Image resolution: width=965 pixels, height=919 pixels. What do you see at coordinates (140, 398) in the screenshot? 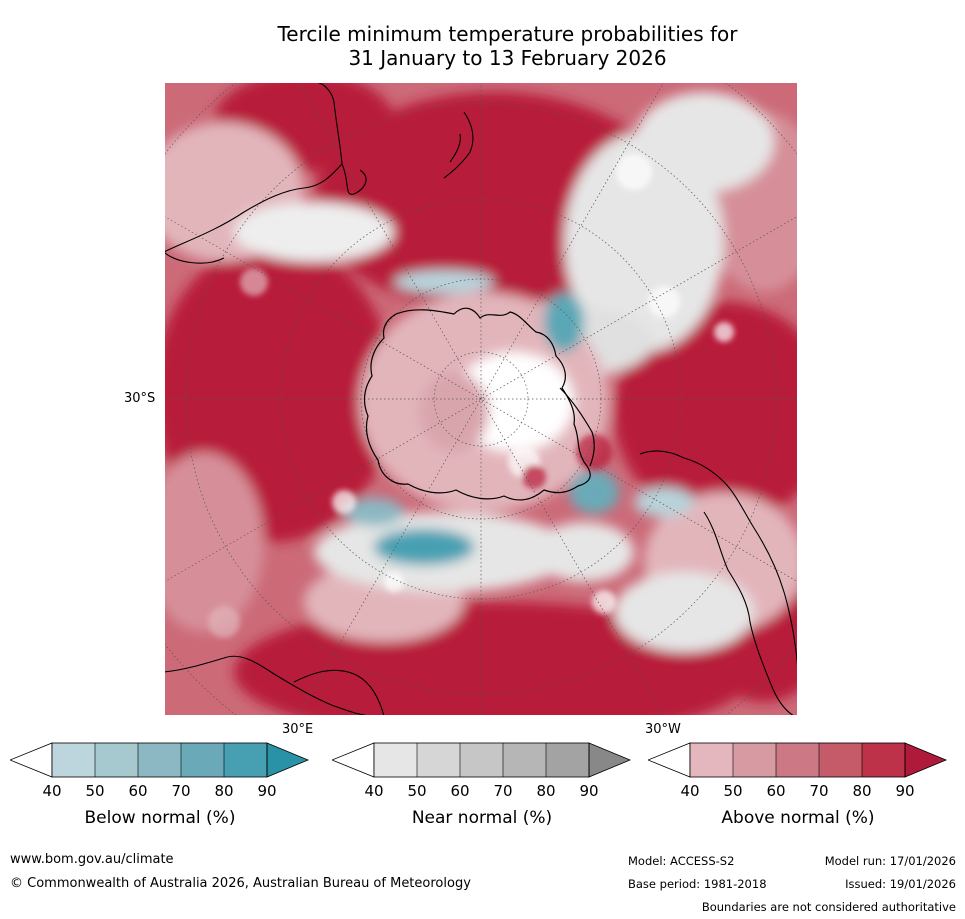
I see `lat-label-30s: 30°S` at bounding box center [140, 398].